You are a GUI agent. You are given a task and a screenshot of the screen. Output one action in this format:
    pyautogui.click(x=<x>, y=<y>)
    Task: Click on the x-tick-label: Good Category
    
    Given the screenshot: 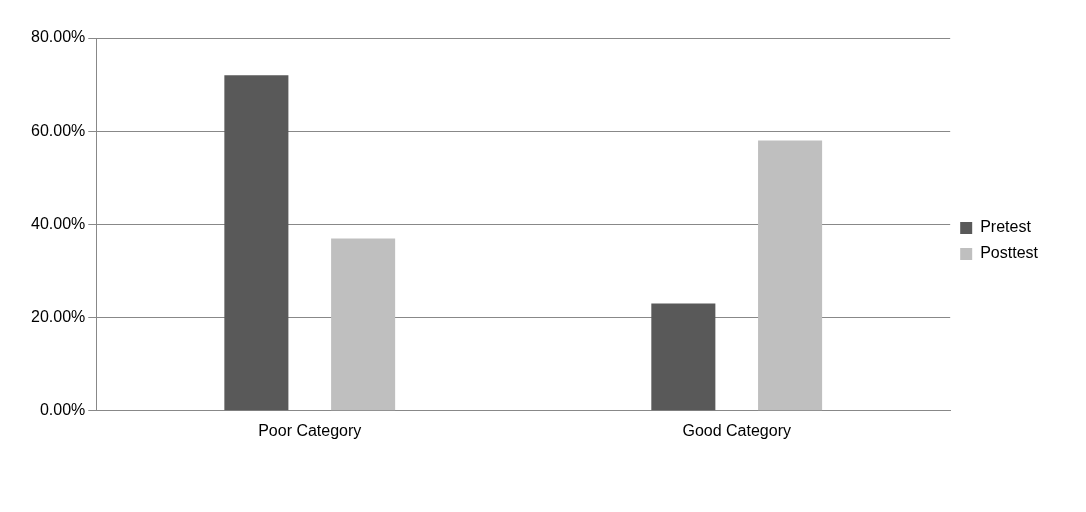 What is the action you would take?
    pyautogui.click(x=736, y=430)
    